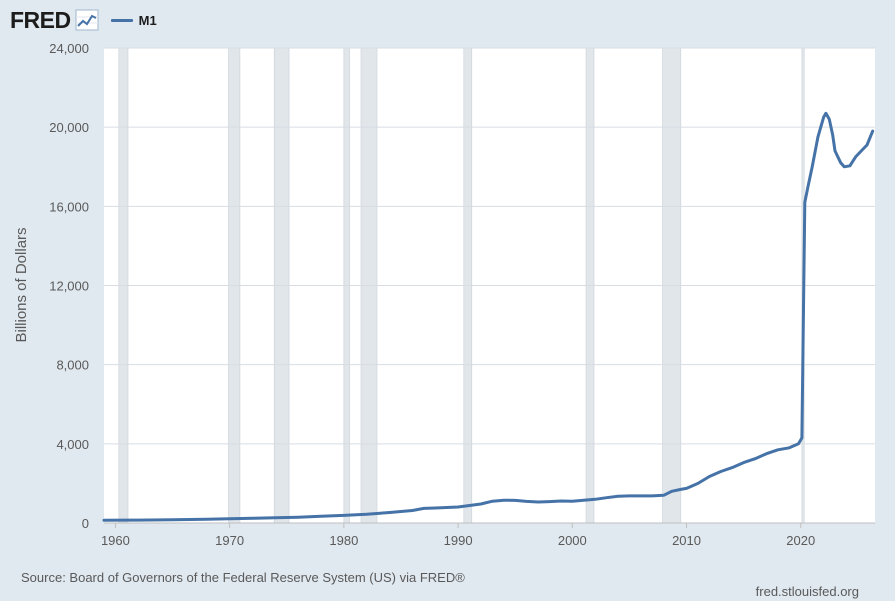 The image size is (895, 601). What do you see at coordinates (72, 444) in the screenshot?
I see `y-tick-label: 4,000` at bounding box center [72, 444].